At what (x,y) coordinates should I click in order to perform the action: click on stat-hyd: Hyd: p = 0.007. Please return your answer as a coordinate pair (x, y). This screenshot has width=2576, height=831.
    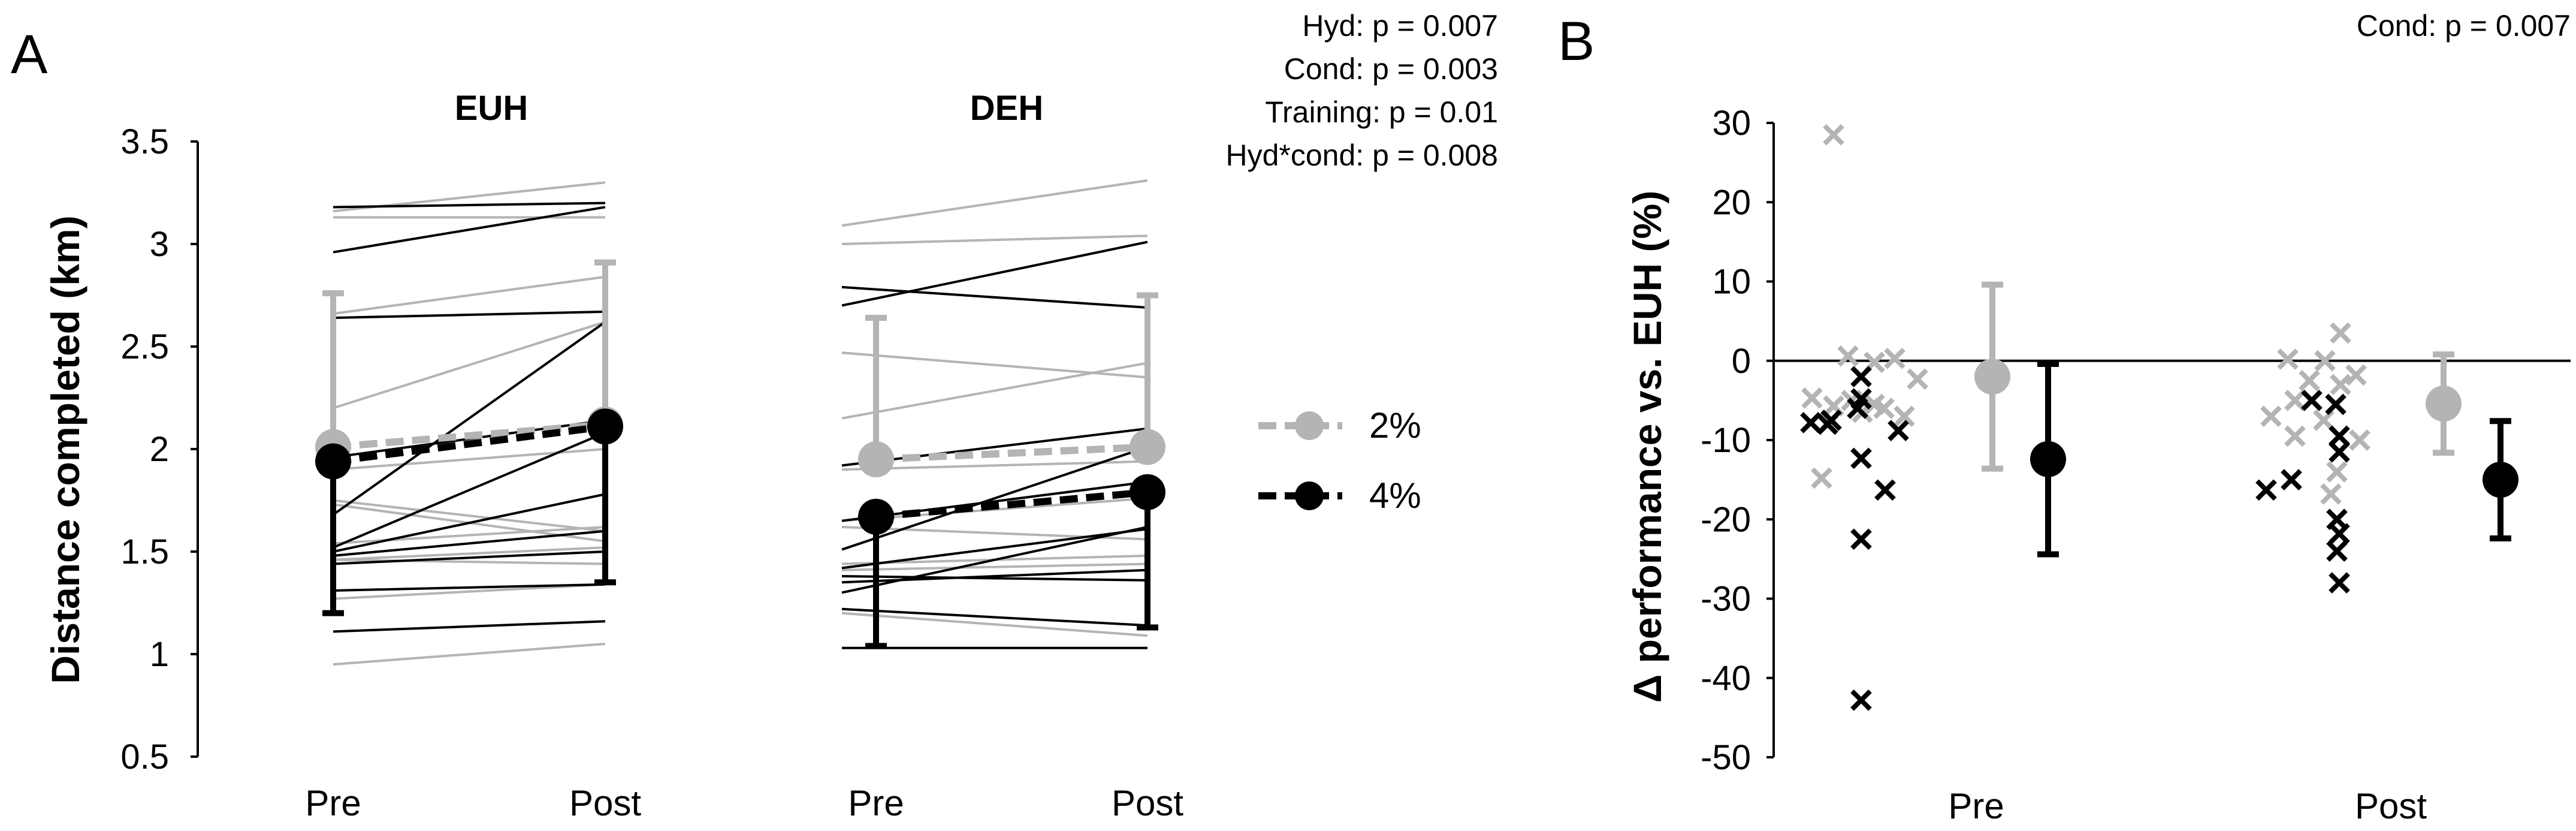
    Looking at the image, I should click on (1400, 26).